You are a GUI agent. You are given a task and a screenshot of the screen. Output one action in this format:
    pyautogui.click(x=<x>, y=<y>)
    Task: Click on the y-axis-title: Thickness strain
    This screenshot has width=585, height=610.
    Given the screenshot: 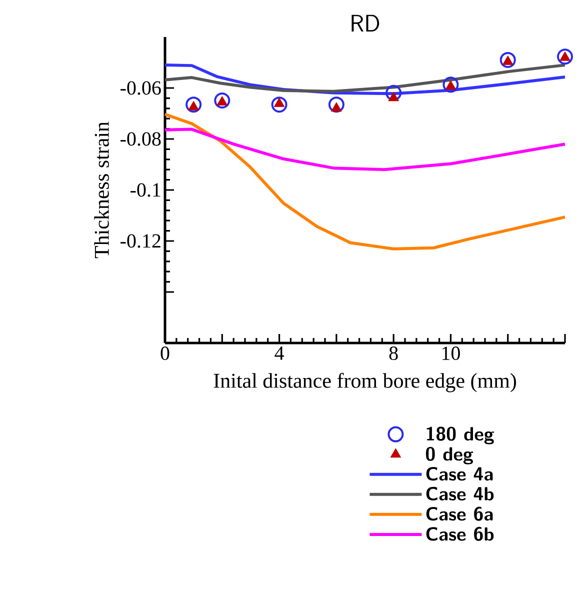 What is the action you would take?
    pyautogui.click(x=101, y=190)
    